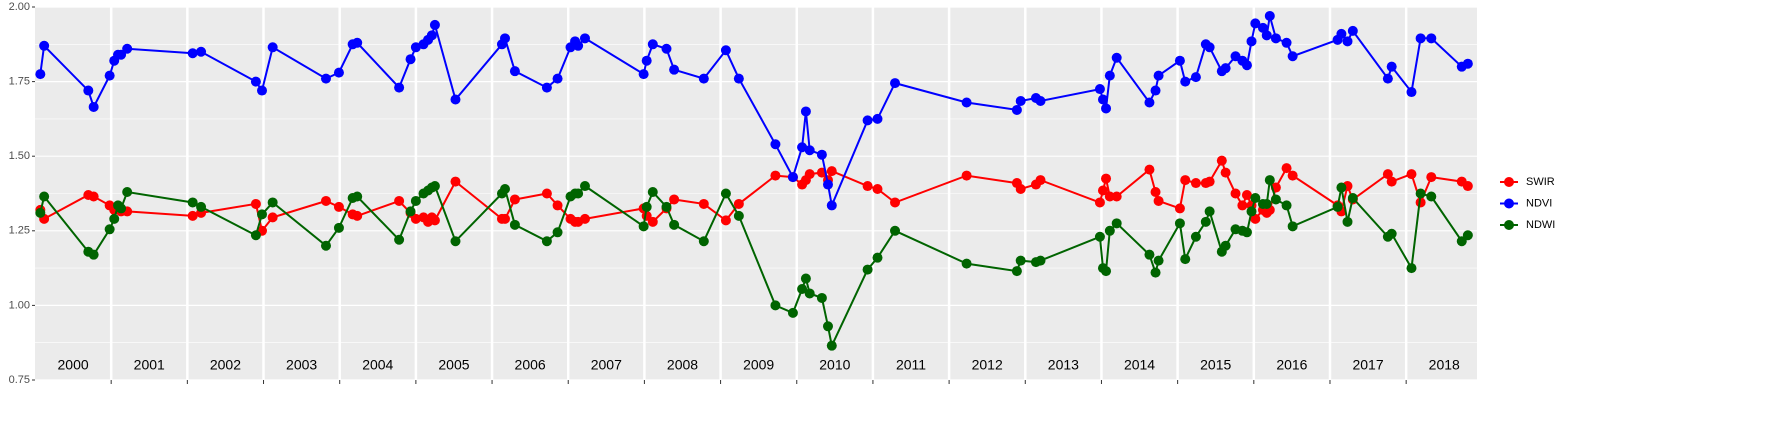  Describe the element at coordinates (377, 365) in the screenshot. I see `year-label: 2004` at that location.